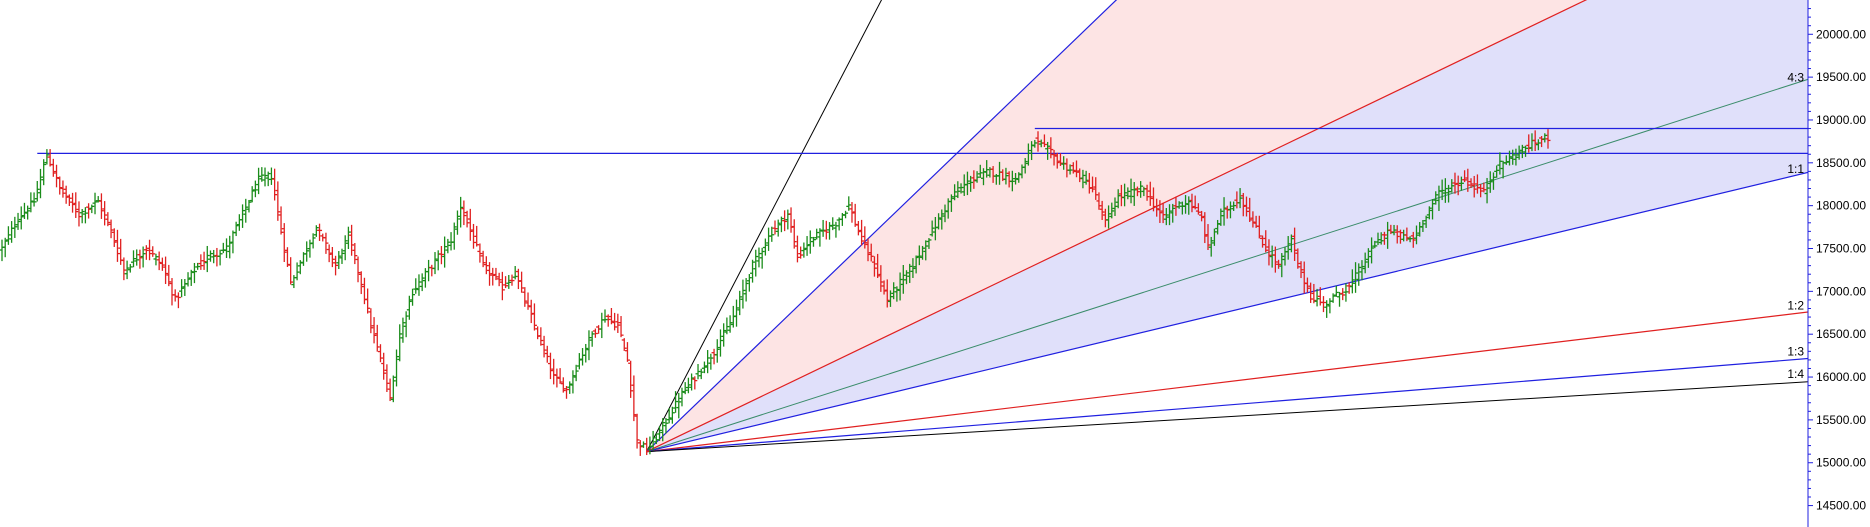 Image resolution: width=1870 pixels, height=527 pixels. I want to click on price-tick-label: 16500.00, so click(1841, 334).